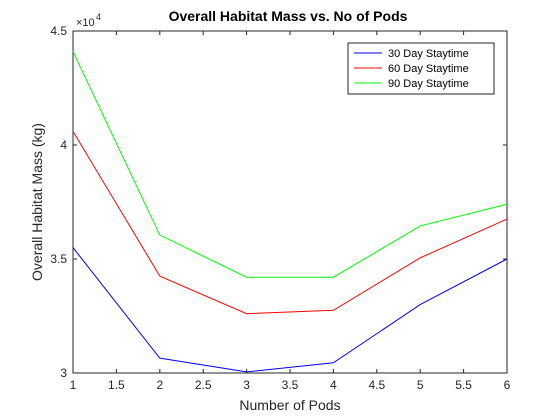 The height and width of the screenshot is (420, 560). Describe the element at coordinates (98, 17) in the screenshot. I see `y-exponent-power: 4` at that location.